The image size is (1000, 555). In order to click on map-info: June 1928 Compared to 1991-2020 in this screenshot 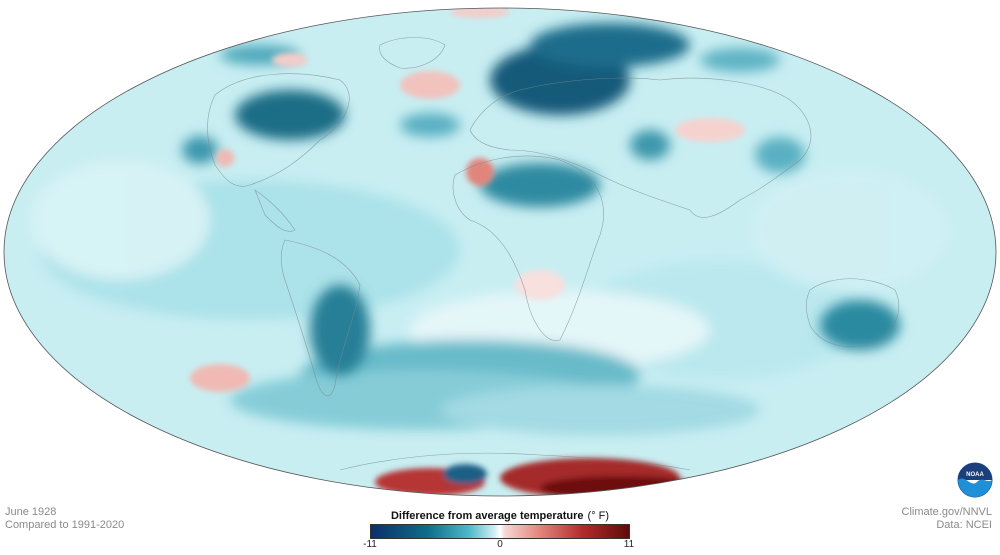, I will do `click(64, 519)`.